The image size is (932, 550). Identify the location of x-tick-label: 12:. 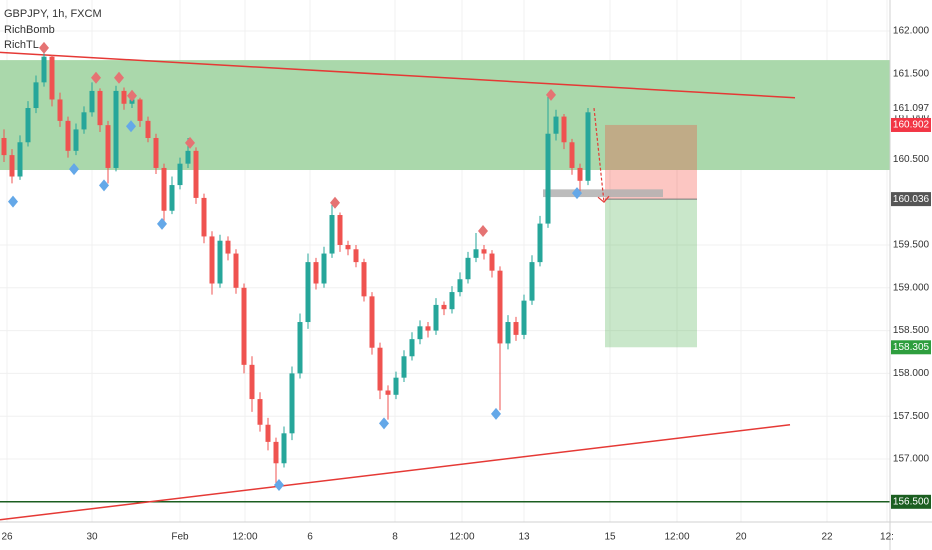
(887, 537).